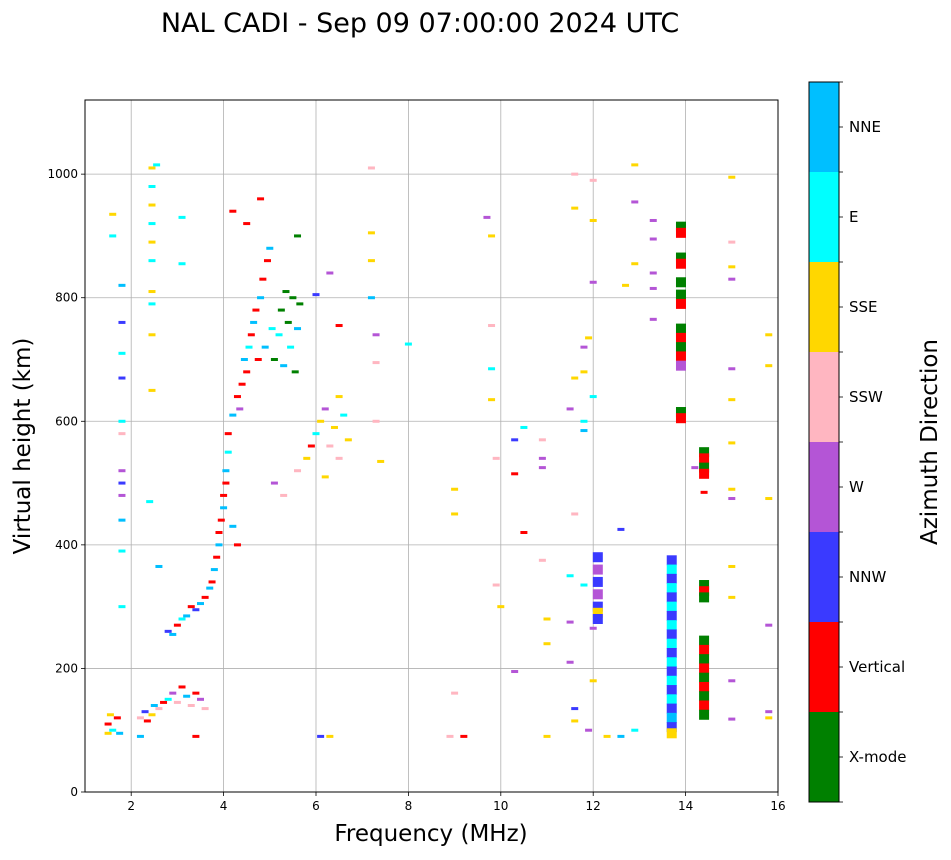 The height and width of the screenshot is (860, 951). I want to click on colorbar-tick-label: X-mode, so click(877, 757).